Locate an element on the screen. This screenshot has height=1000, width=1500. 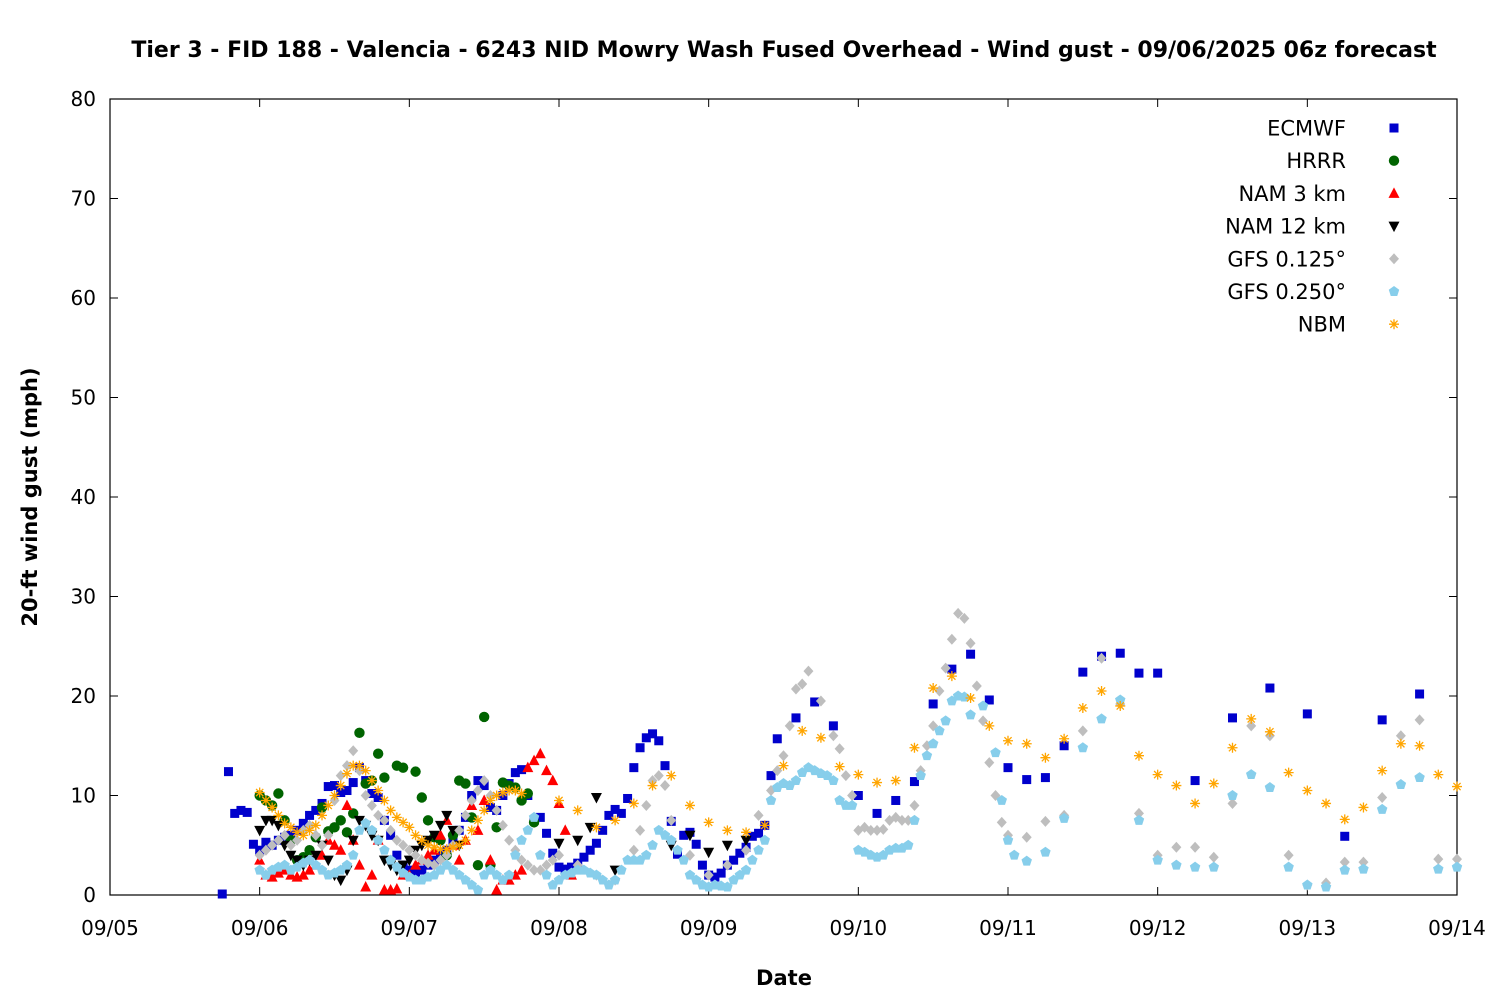
x-tick-label: 09/14 is located at coordinates (1457, 928).